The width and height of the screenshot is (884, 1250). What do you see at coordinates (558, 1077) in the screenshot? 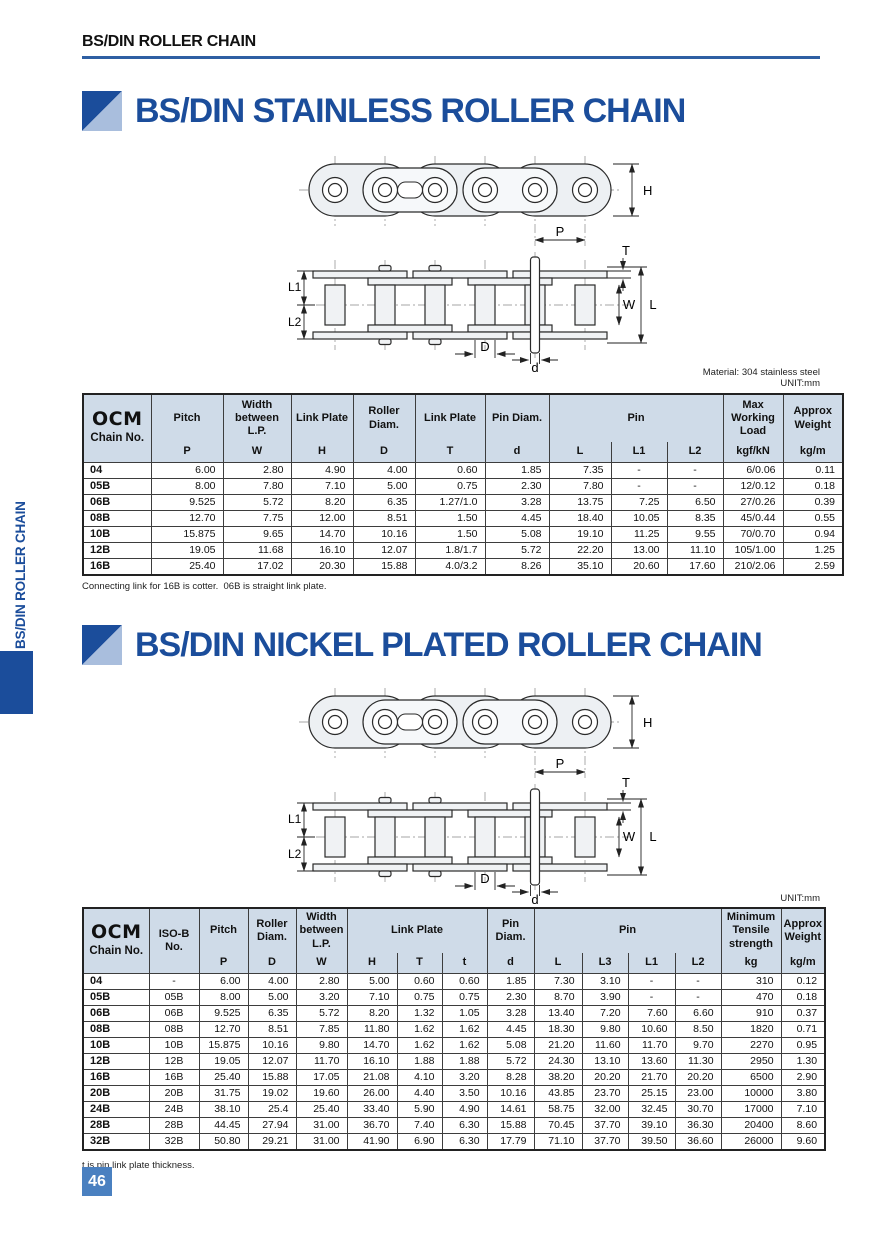
I see `value-cell: 38.20` at bounding box center [558, 1077].